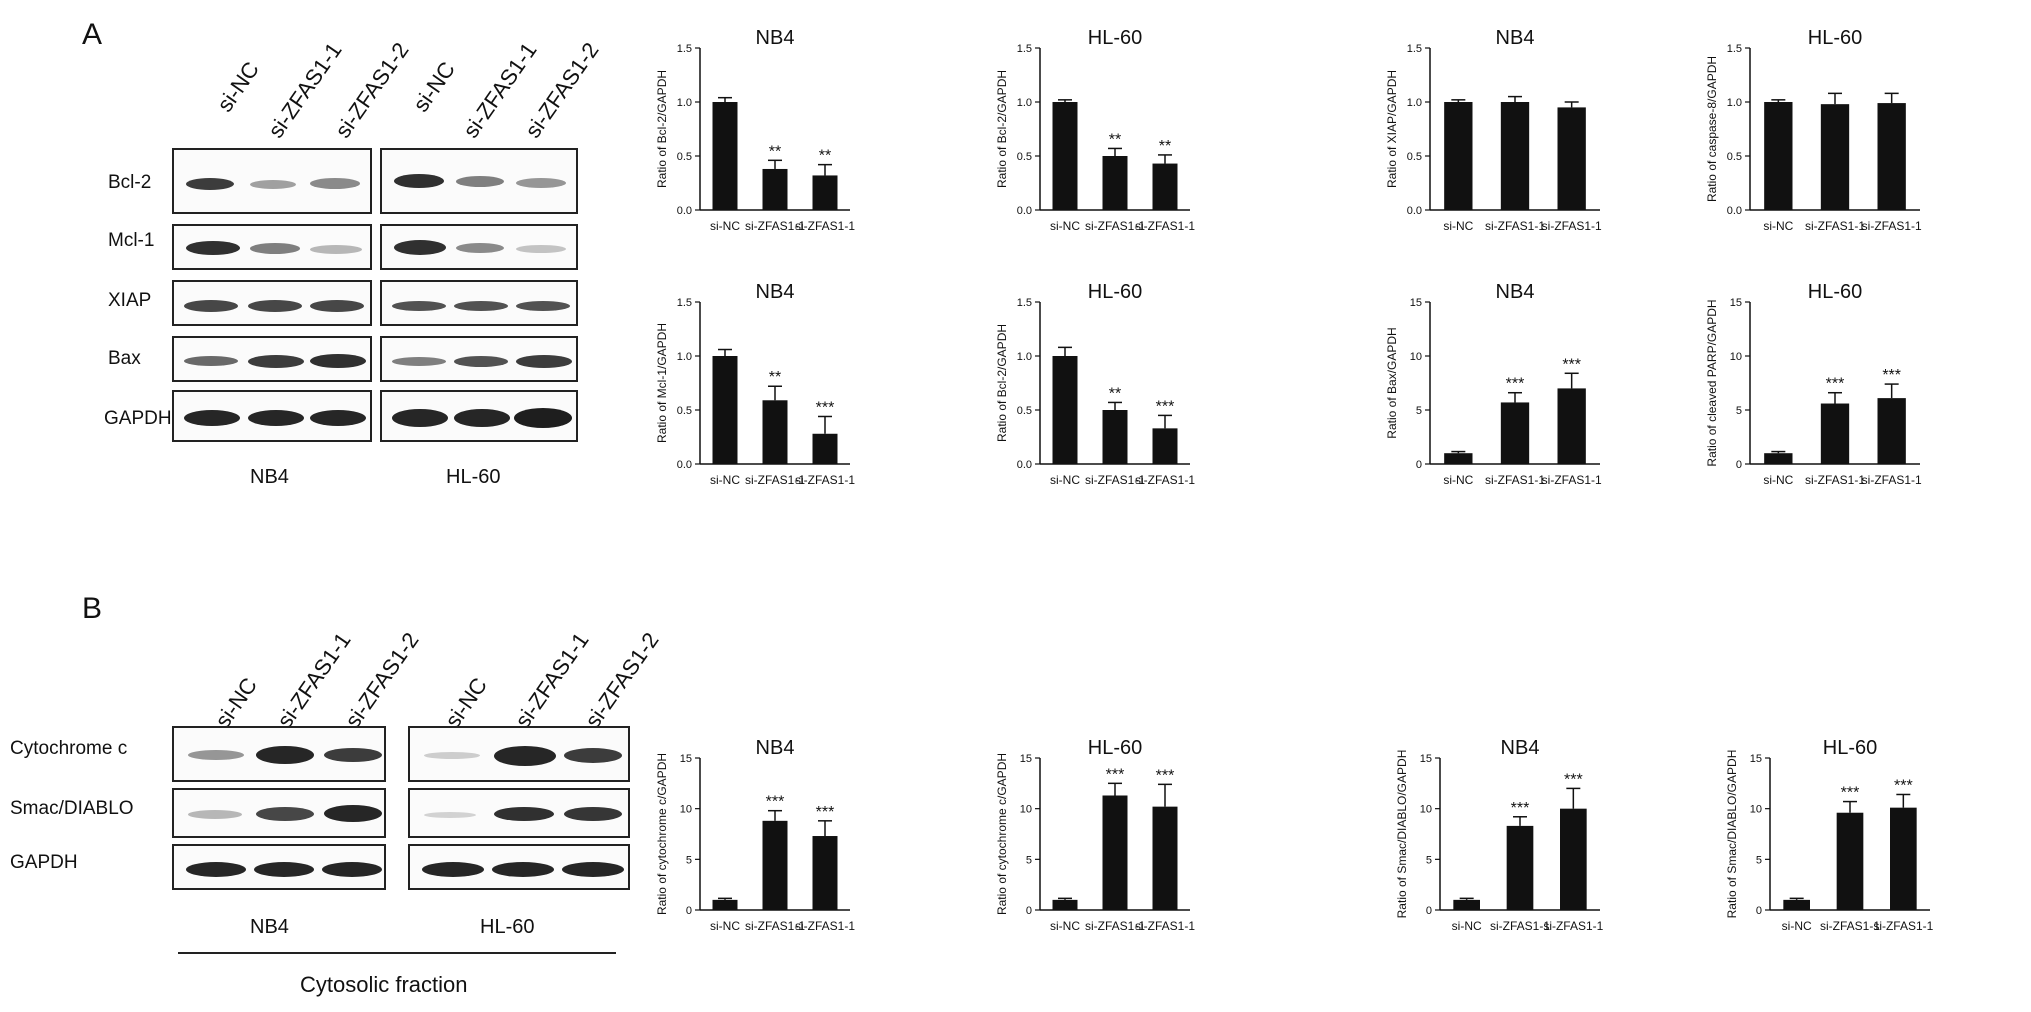  What do you see at coordinates (473, 477) in the screenshot?
I see `cell-label-a-hl60: HL-60` at bounding box center [473, 477].